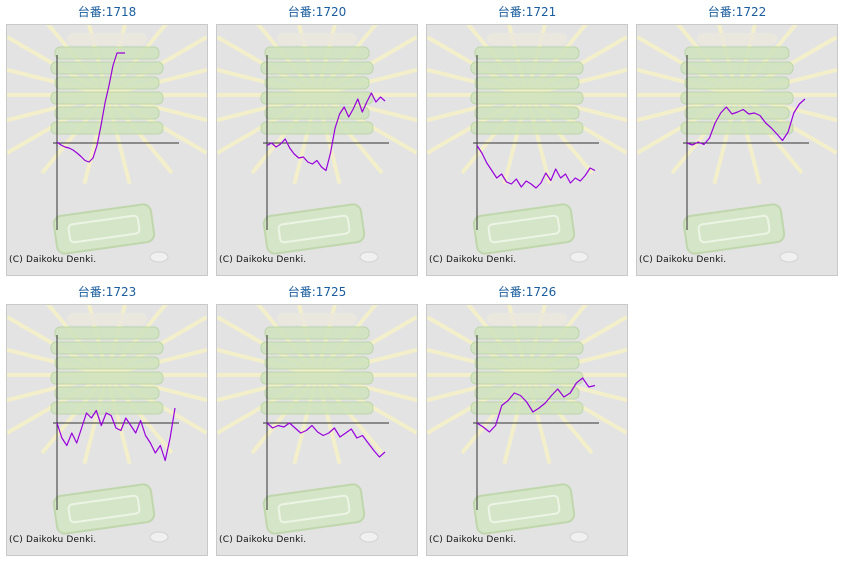  Describe the element at coordinates (107, 292) in the screenshot. I see `machine-link-1723: 台番:1723` at that location.